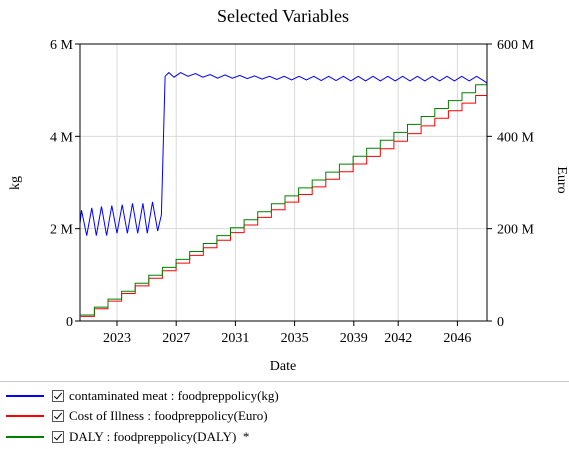 The width and height of the screenshot is (569, 449). Describe the element at coordinates (25, 396) in the screenshot. I see `legend-swatch-blue` at that location.